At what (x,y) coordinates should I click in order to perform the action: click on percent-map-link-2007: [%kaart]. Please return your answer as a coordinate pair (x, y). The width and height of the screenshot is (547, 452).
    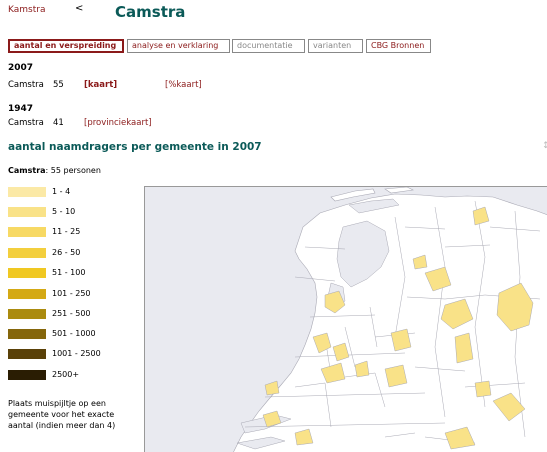
    Looking at the image, I should click on (183, 85).